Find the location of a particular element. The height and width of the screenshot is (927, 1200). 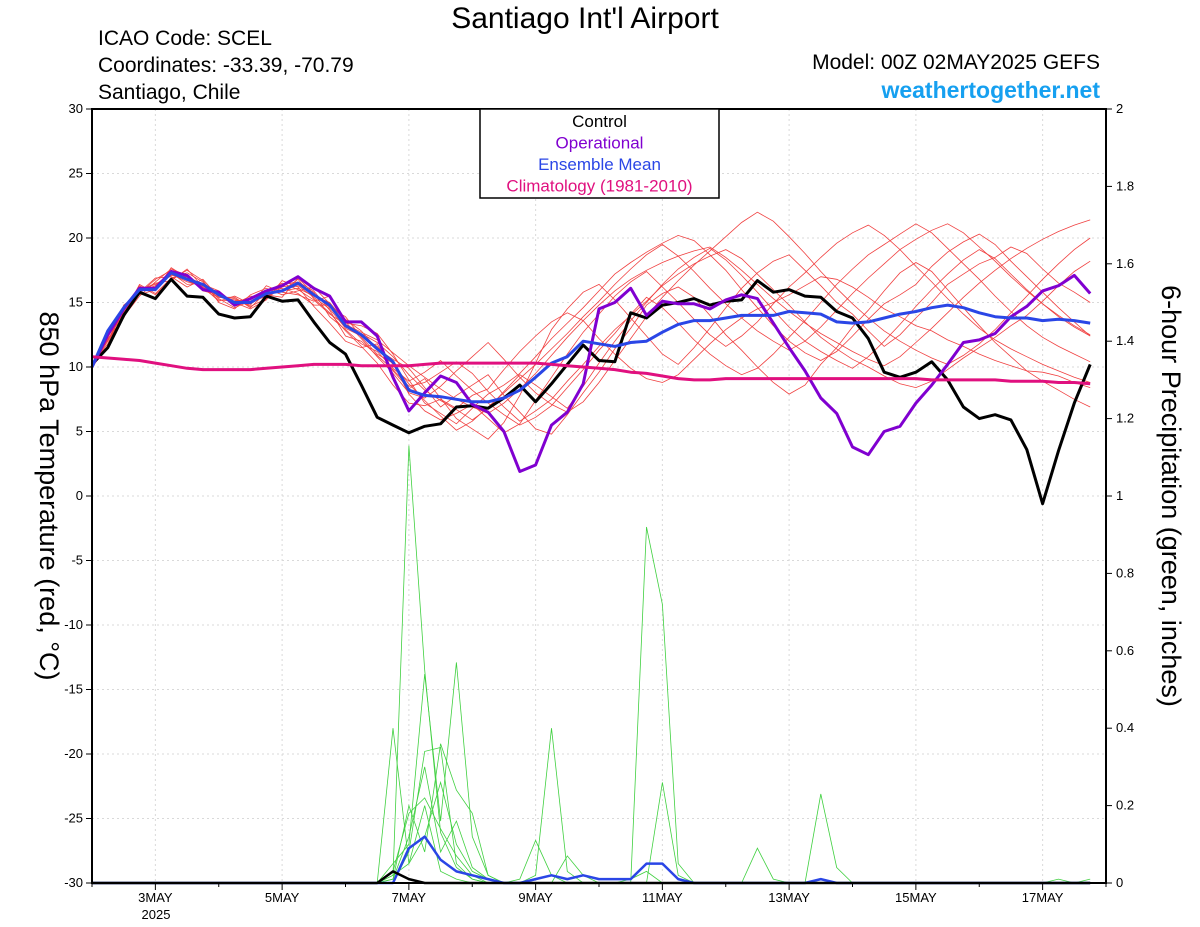

left-axis-ticks: 30 25 20 15 10 5 0 -5 -10 -15 -20 -25 -30 is located at coordinates (78, 495).